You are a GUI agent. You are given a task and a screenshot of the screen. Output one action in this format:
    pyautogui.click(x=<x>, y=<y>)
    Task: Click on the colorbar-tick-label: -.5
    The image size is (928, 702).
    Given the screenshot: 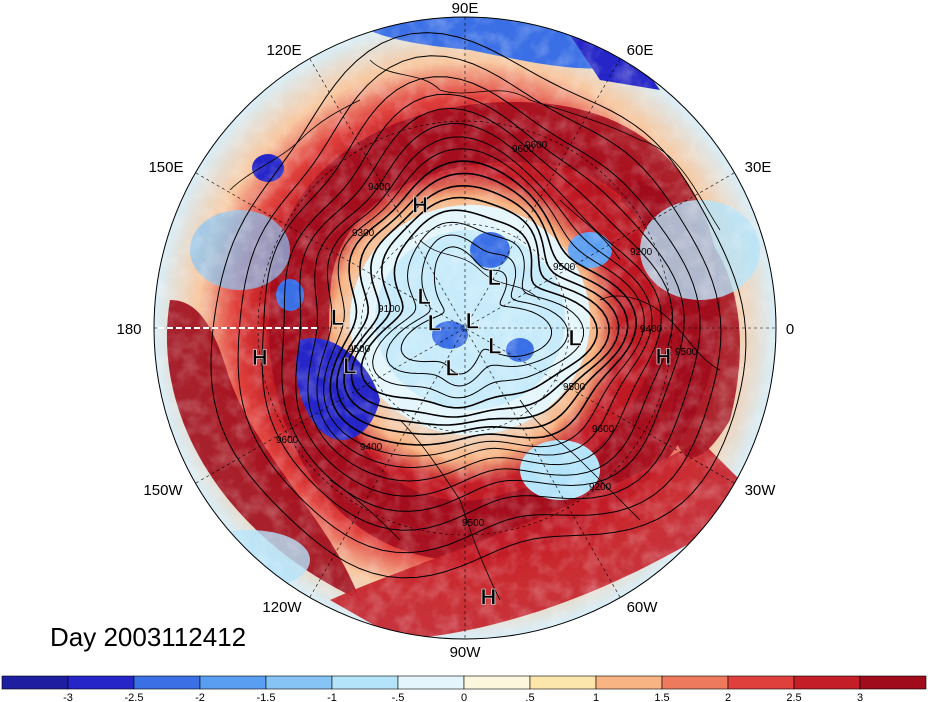 What is the action you would take?
    pyautogui.click(x=398, y=697)
    